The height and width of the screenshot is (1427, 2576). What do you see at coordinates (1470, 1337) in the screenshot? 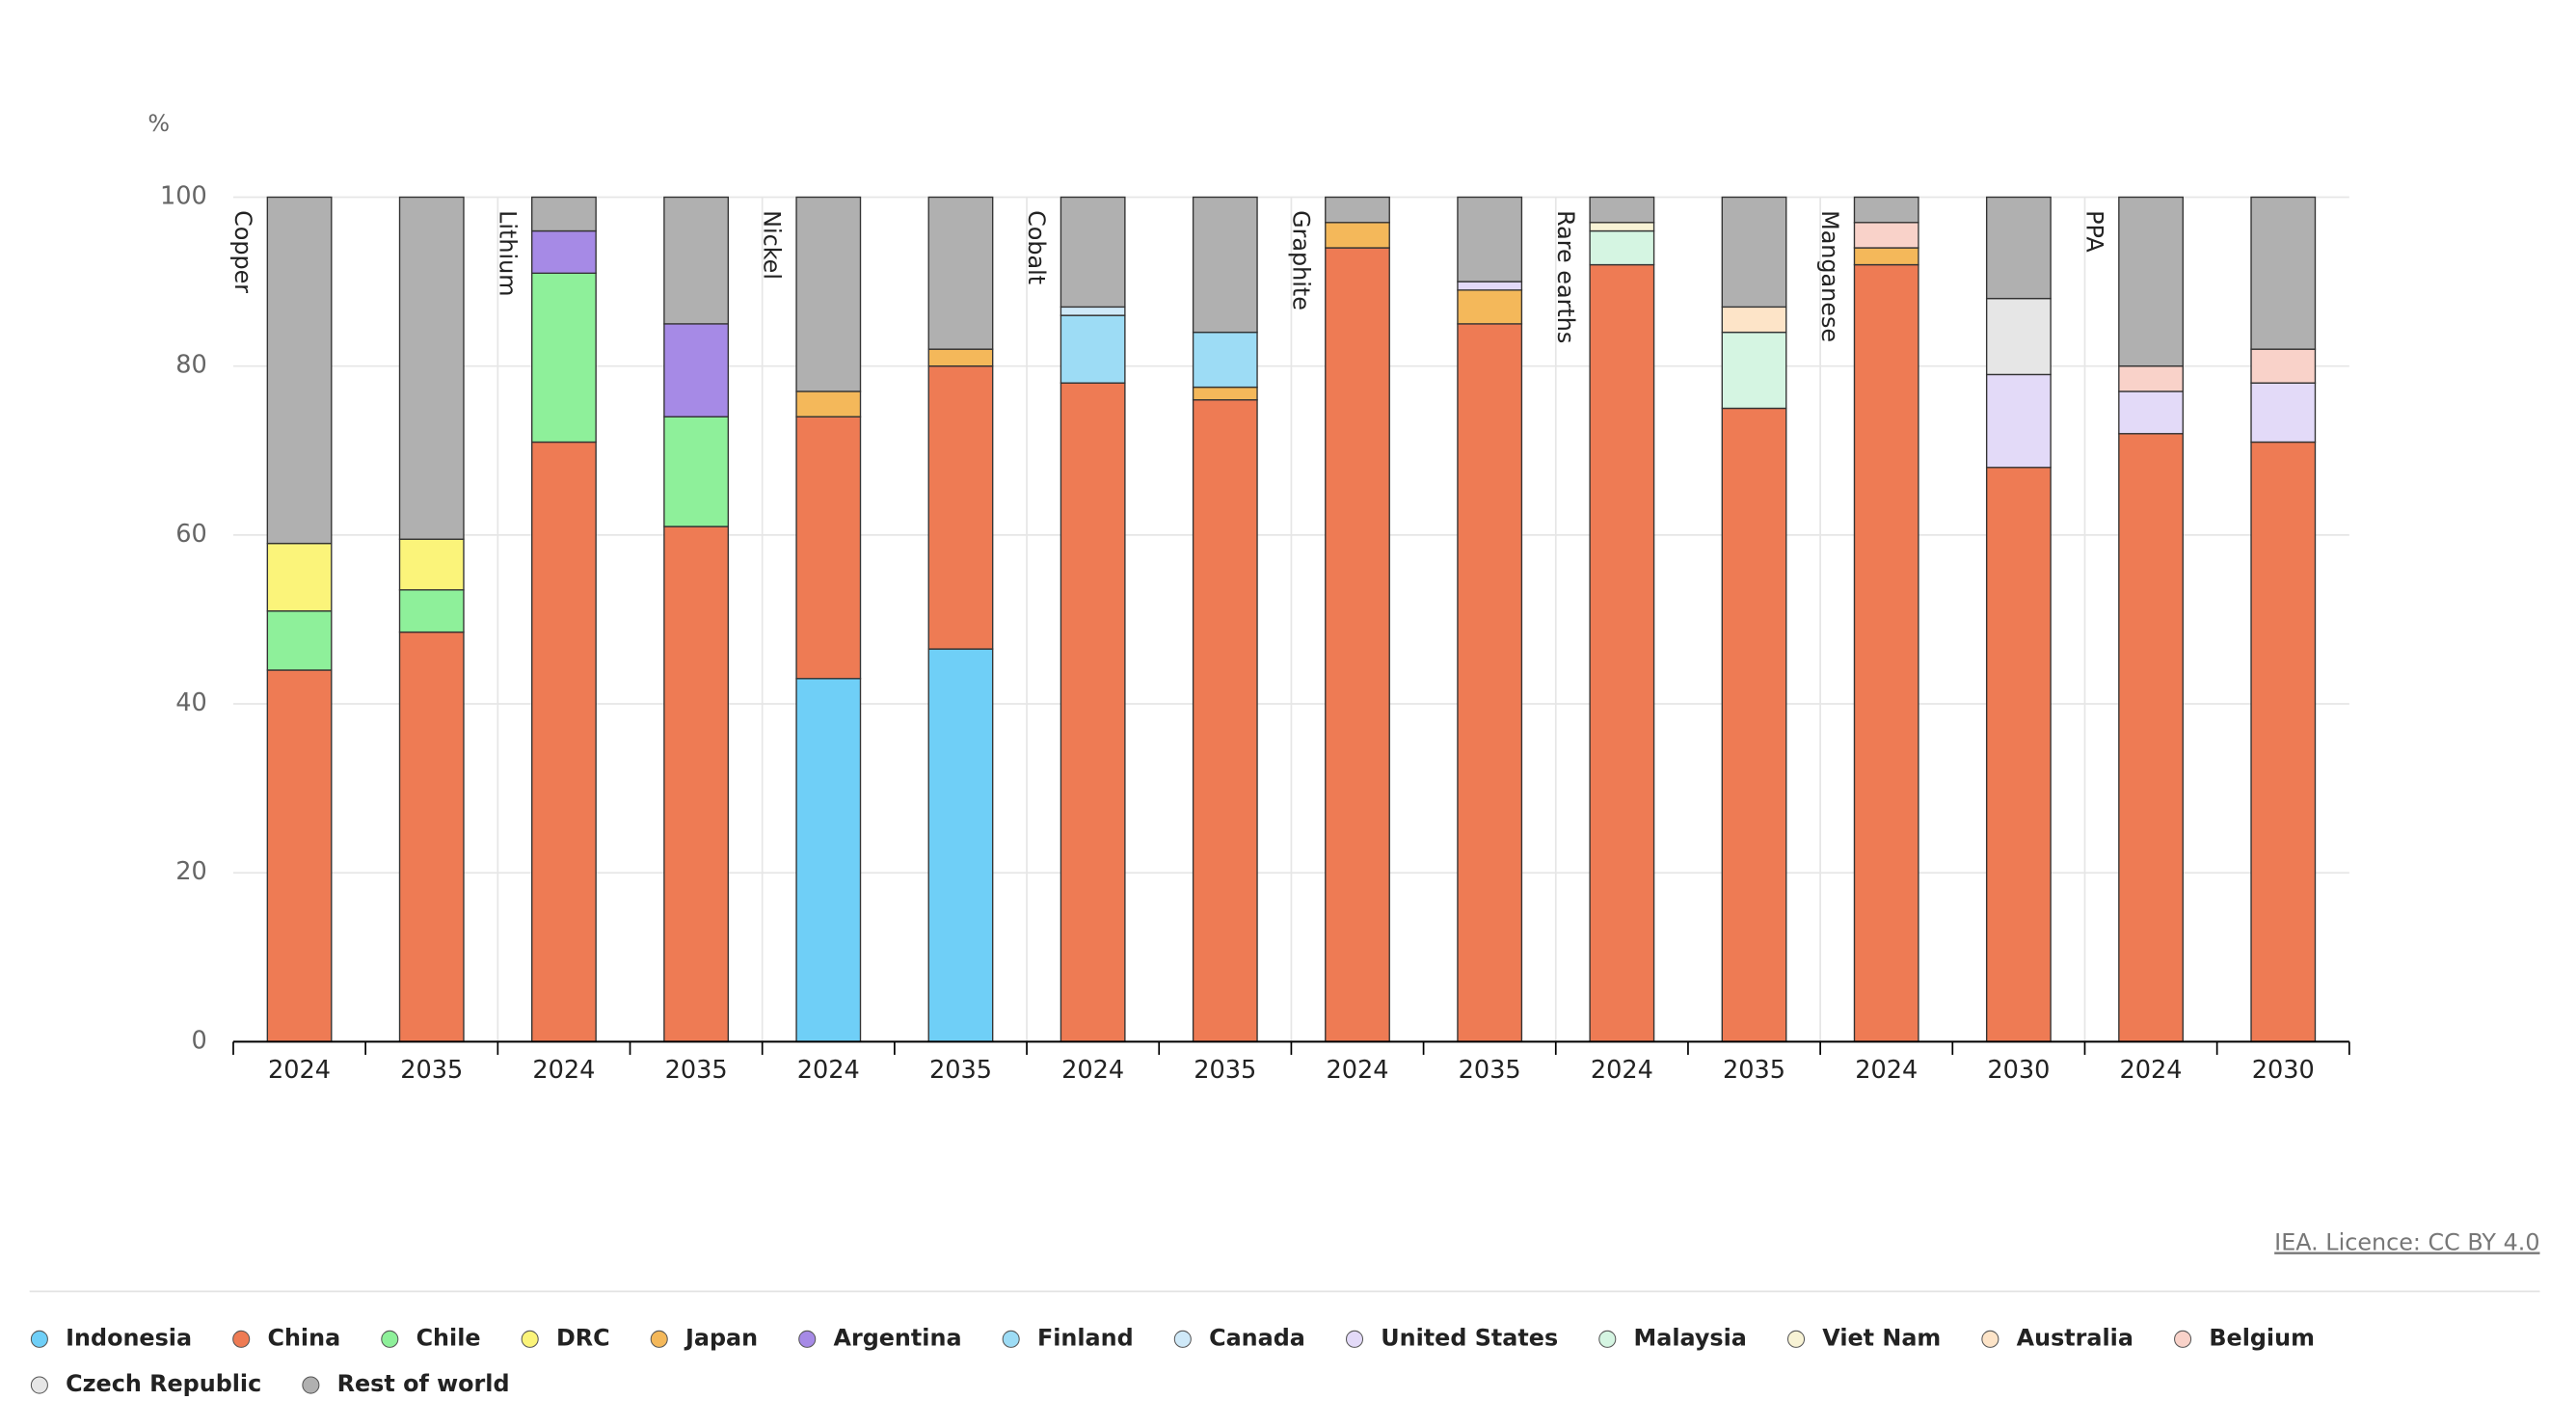
I see `legend-text: United States` at bounding box center [1470, 1337].